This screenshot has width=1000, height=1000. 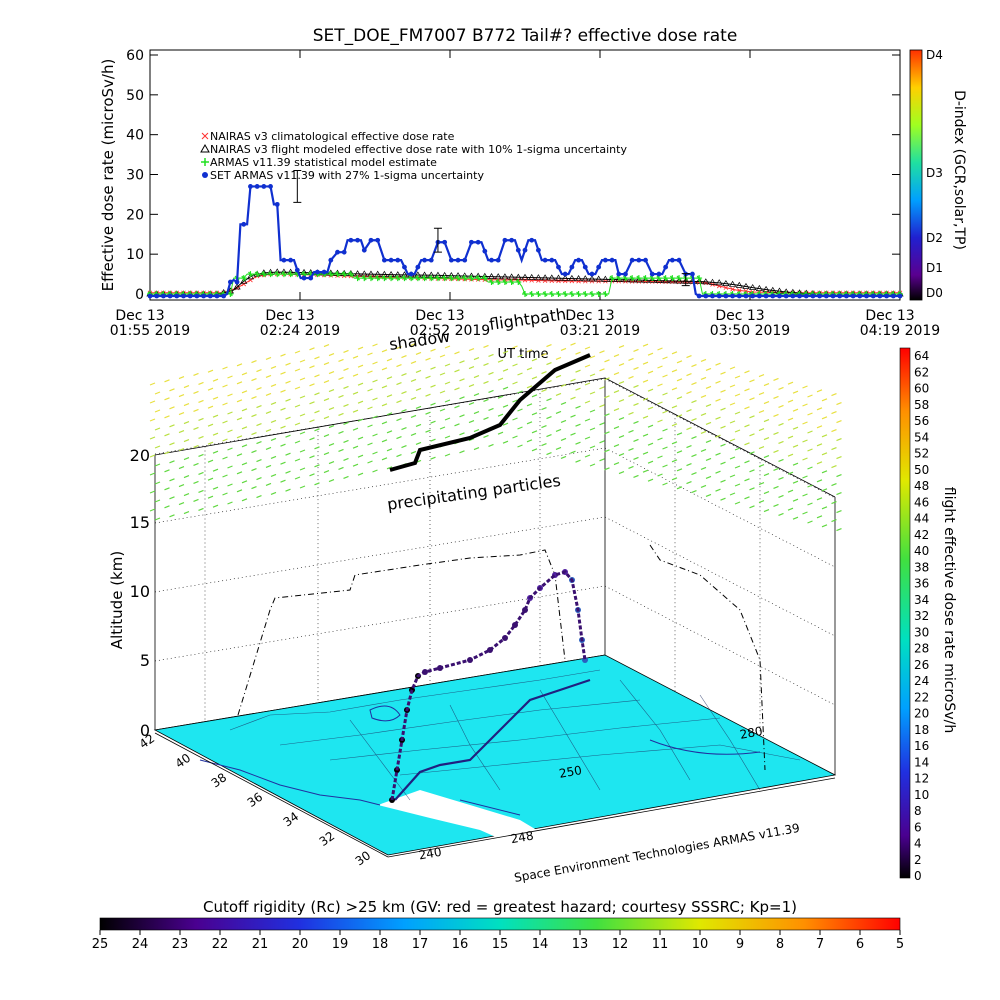 I want to click on legend-entry: ARMAS v11.39 statistical model estimate, so click(x=323, y=162).